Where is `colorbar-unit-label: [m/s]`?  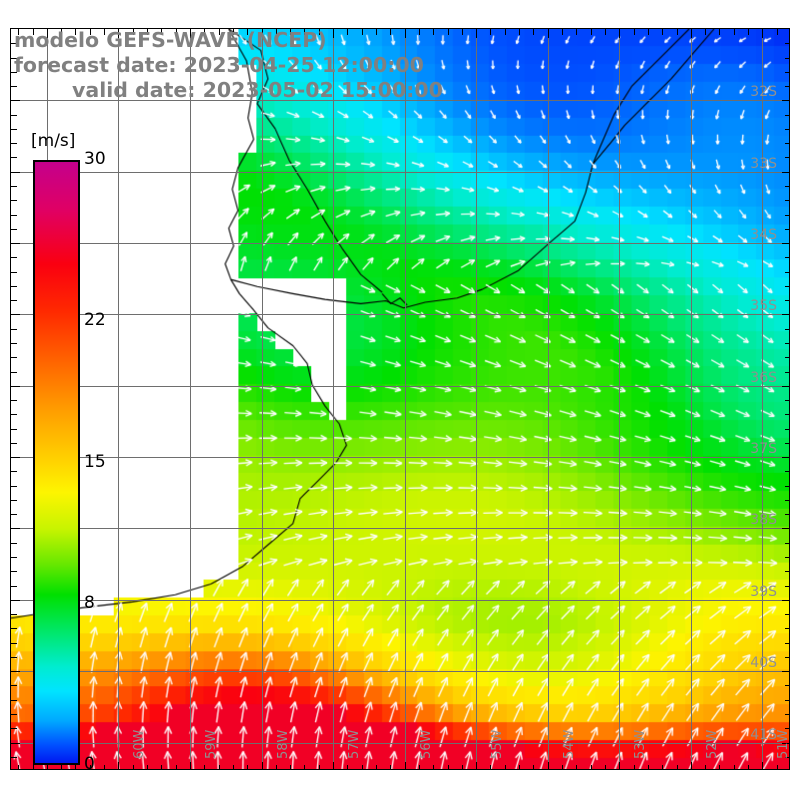
colorbar-unit-label: [m/s] is located at coordinates (53, 141).